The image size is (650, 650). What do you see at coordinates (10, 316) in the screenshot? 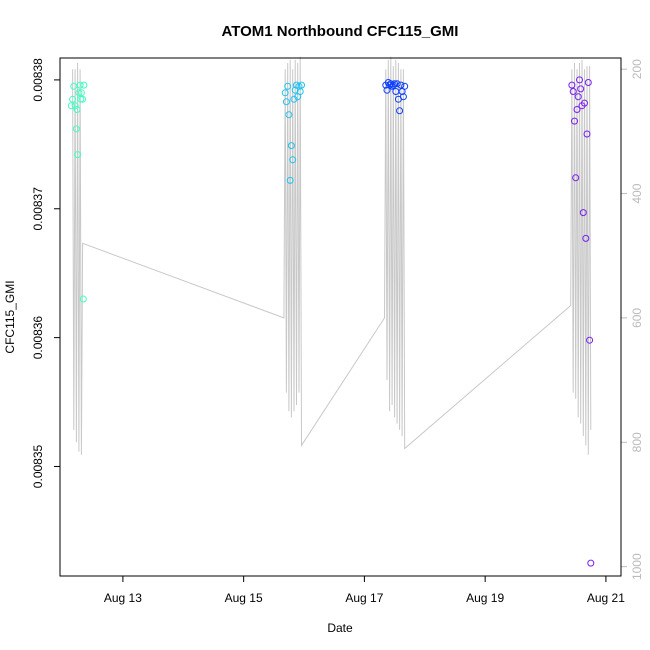
I see `y-axis-label: CFC115_GMI` at bounding box center [10, 316].